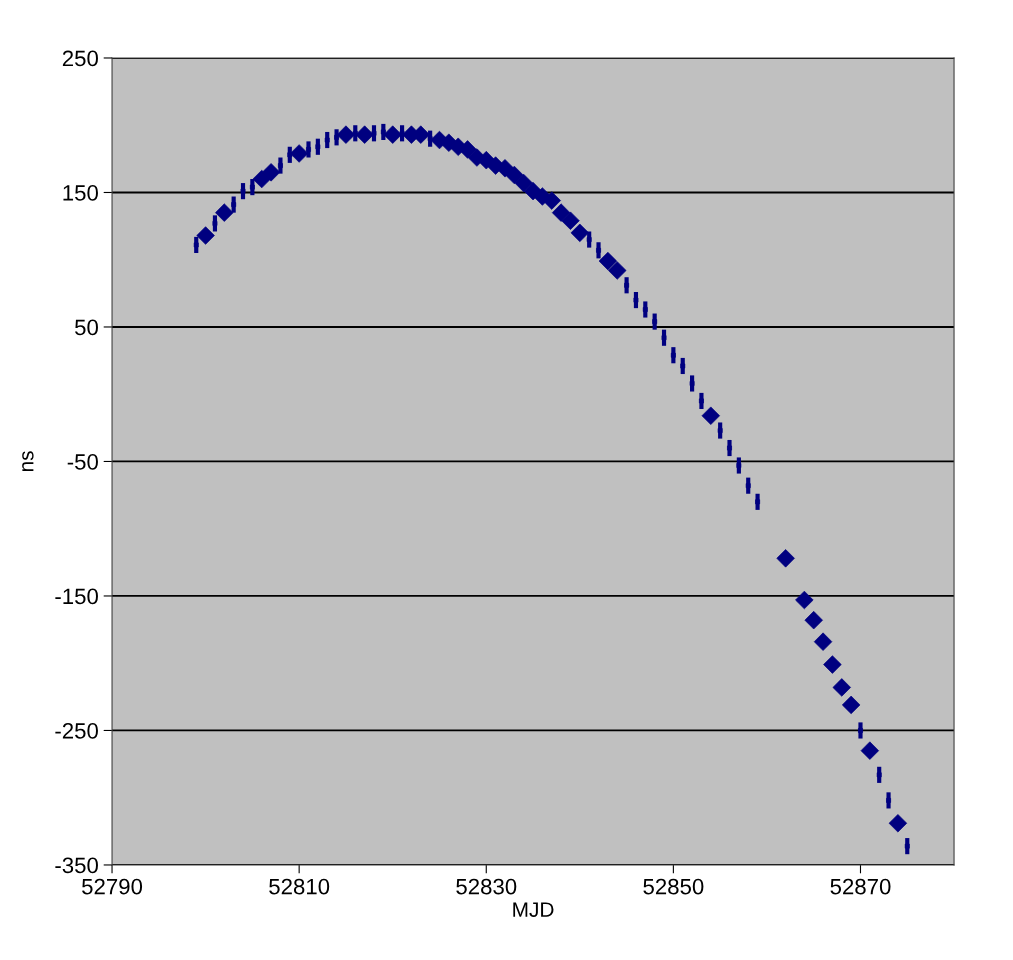 The height and width of the screenshot is (960, 1013). I want to click on y-tick-label: -350, so click(76, 865).